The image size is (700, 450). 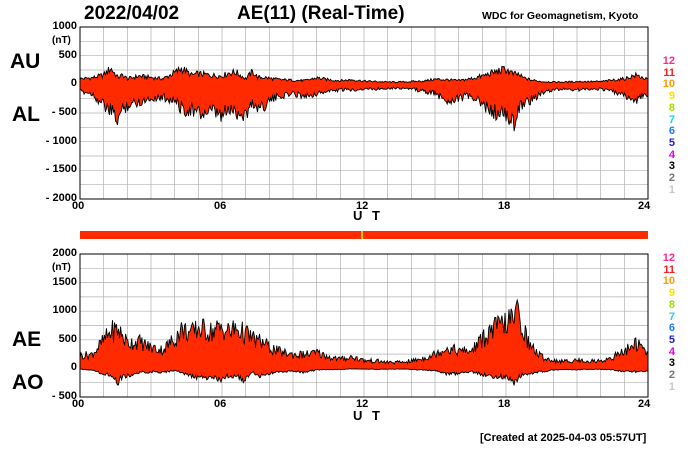 I want to click on chart-title: AE(11) (Real-Time), so click(x=321, y=13).